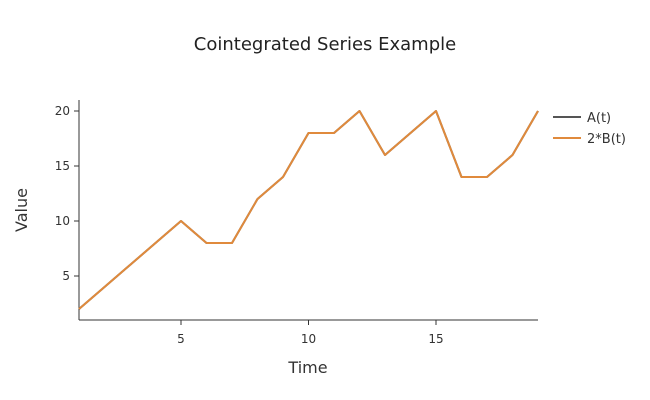 Image resolution: width=650 pixels, height=400 pixels. What do you see at coordinates (606, 139) in the screenshot?
I see `legend-label: 2*B(t)` at bounding box center [606, 139].